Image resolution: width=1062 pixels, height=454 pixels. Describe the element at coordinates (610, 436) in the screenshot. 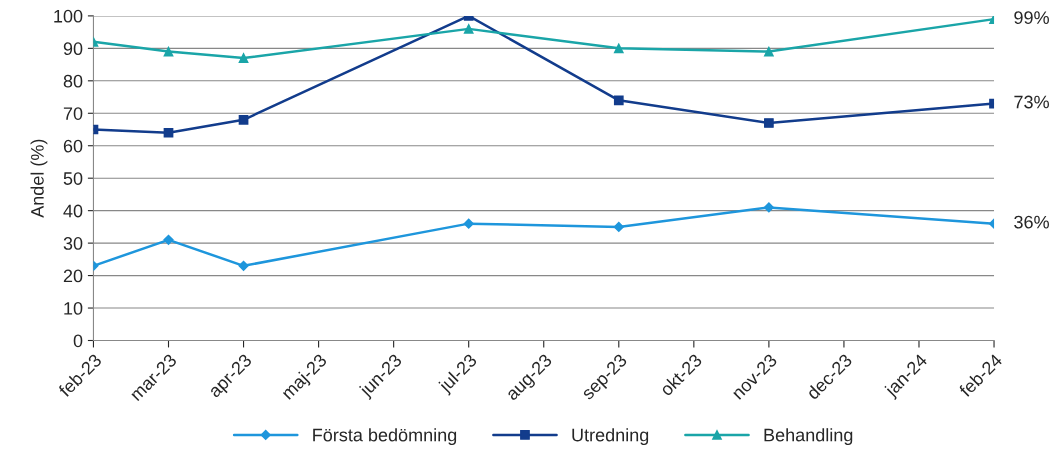

I see `legend-label: Utredning` at that location.